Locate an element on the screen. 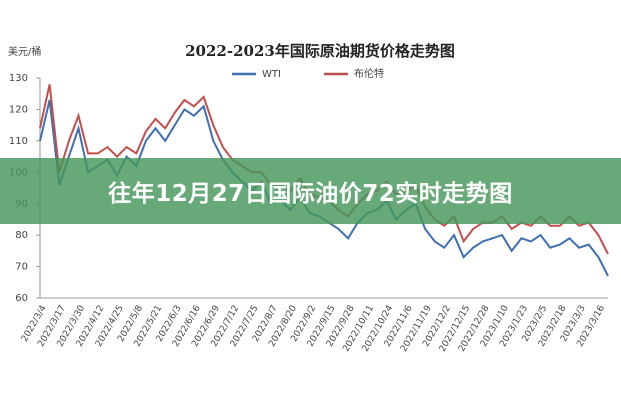  y-tick-label: 80 is located at coordinates (21, 235).